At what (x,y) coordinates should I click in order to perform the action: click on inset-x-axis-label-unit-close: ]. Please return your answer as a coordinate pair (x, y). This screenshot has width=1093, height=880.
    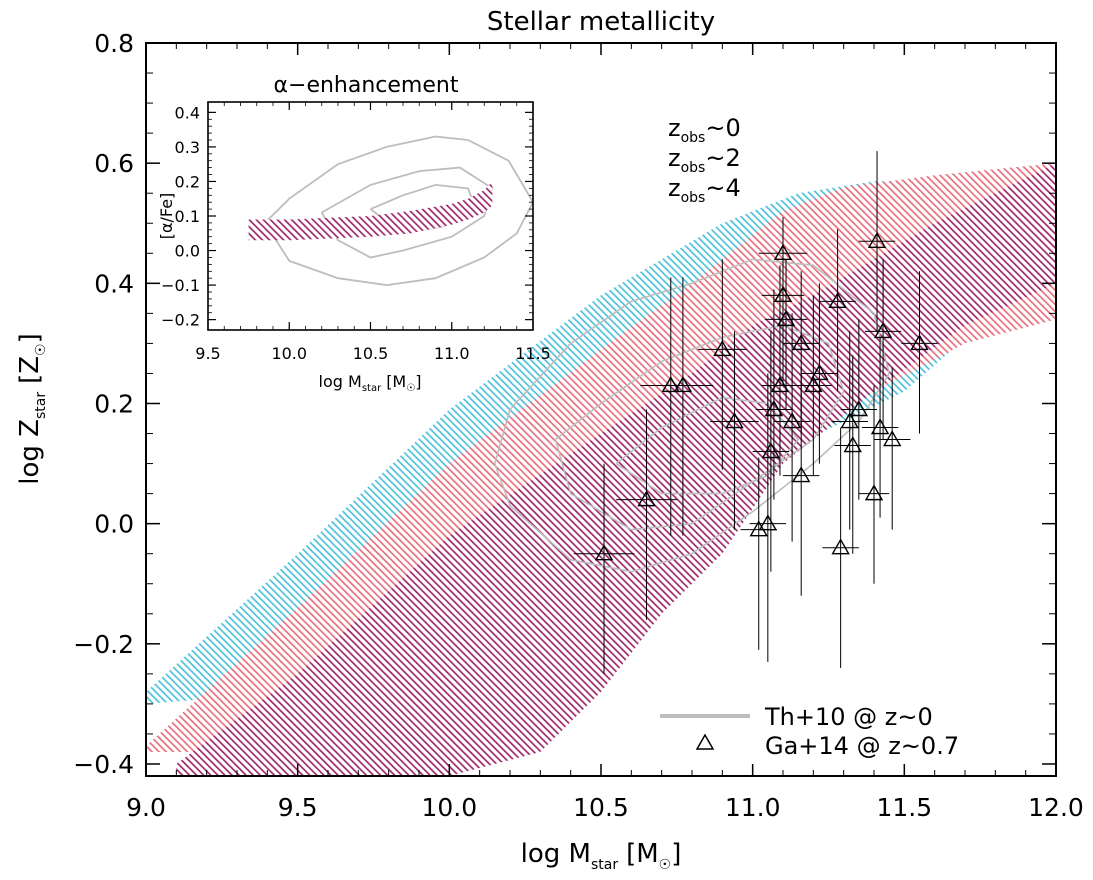
    Looking at the image, I should click on (418, 381).